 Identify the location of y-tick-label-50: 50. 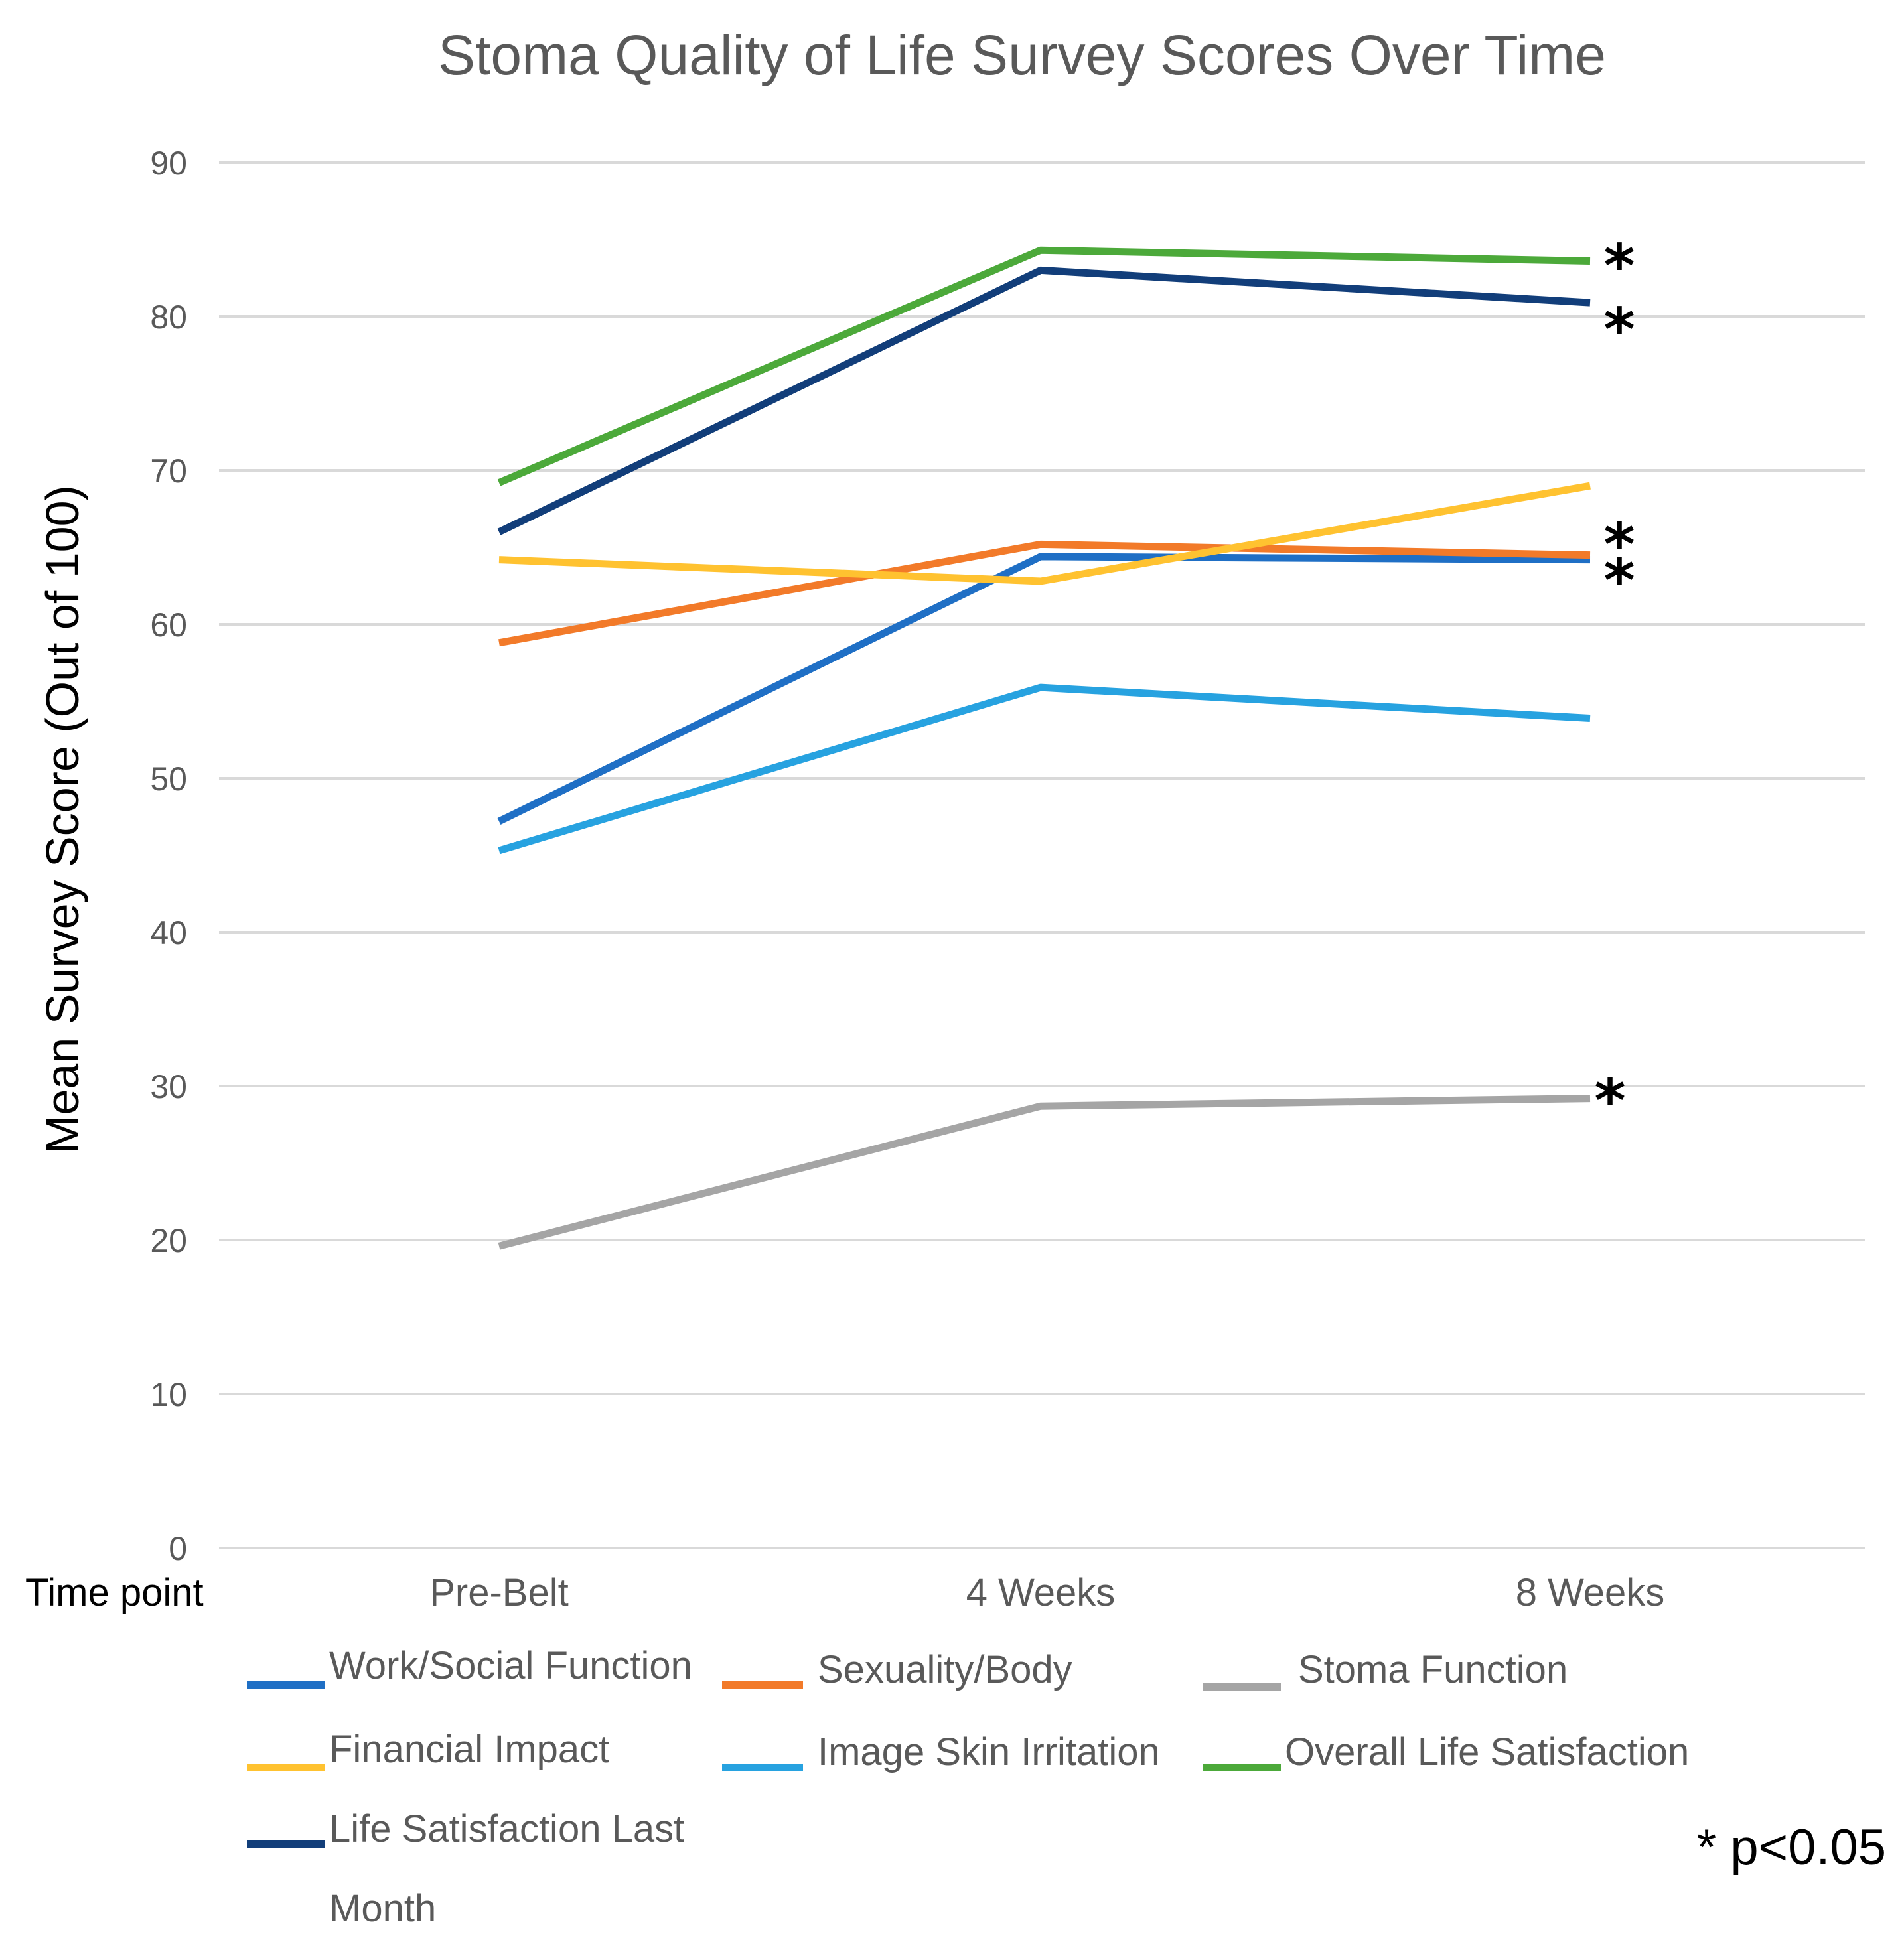
(168, 779).